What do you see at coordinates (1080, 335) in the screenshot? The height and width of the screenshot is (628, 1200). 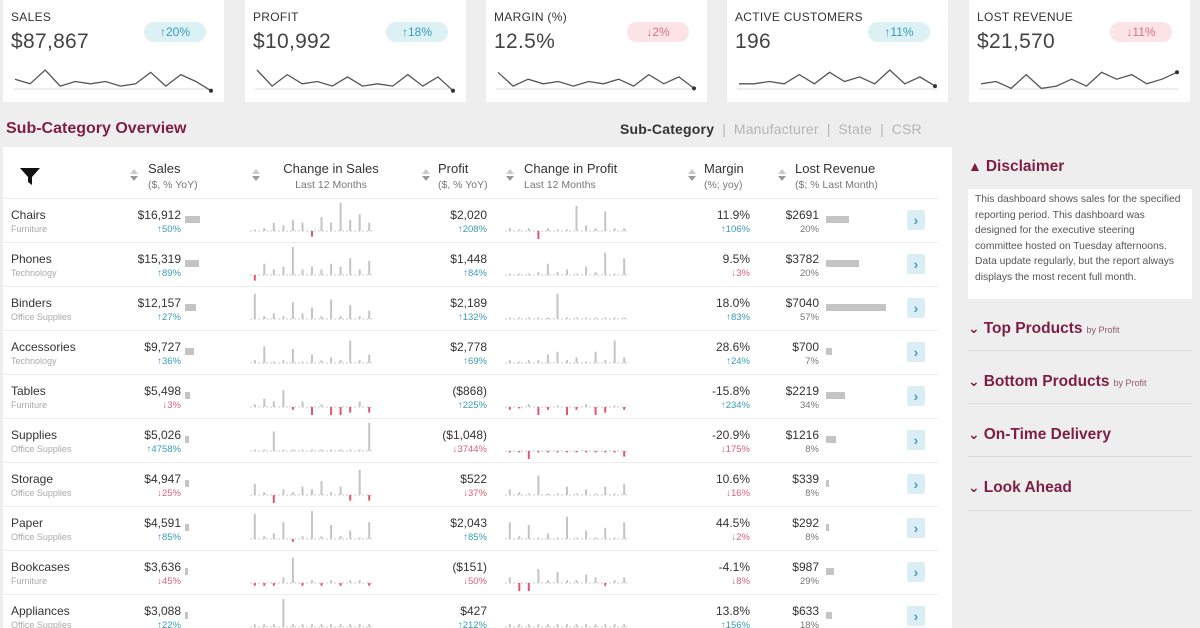 I see `top-products-section: ⌄ Top Products by Profit` at bounding box center [1080, 335].